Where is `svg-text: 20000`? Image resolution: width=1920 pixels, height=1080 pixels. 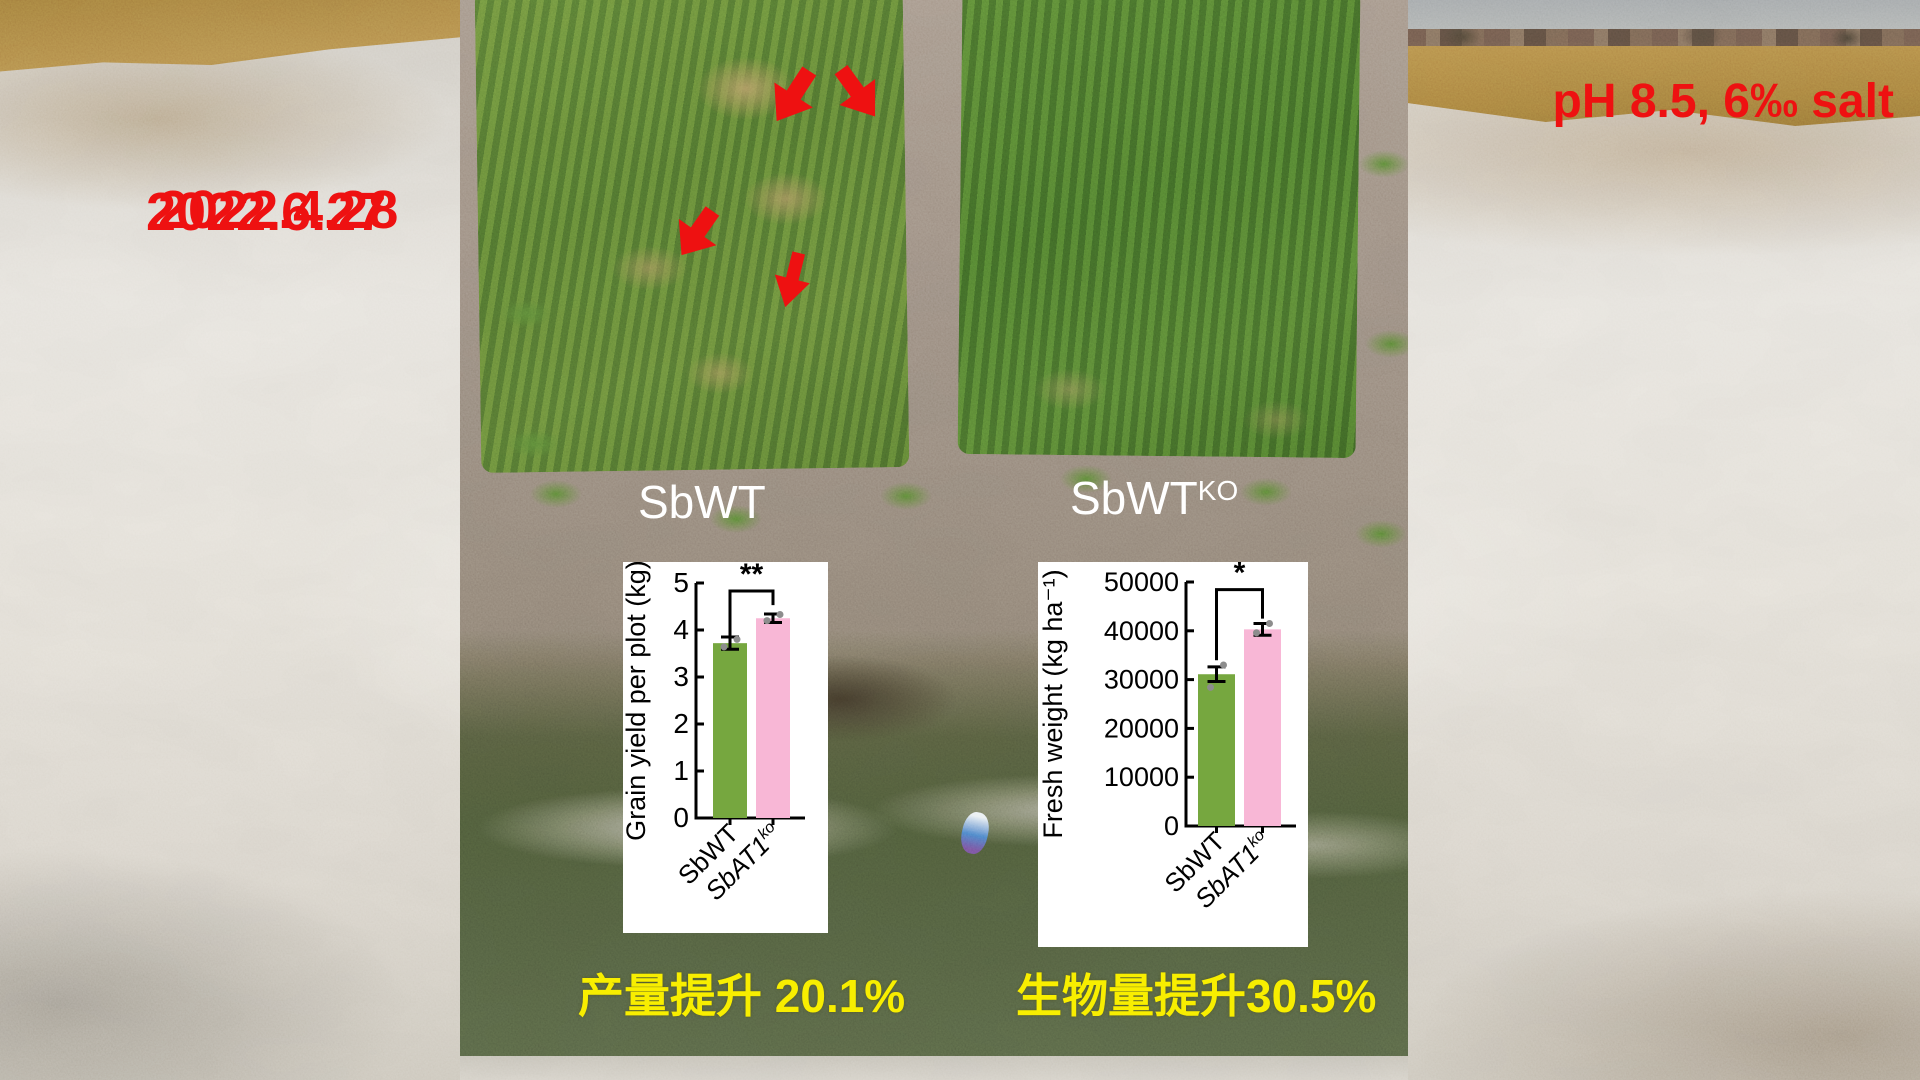
svg-text: 20000 is located at coordinates (1141, 728).